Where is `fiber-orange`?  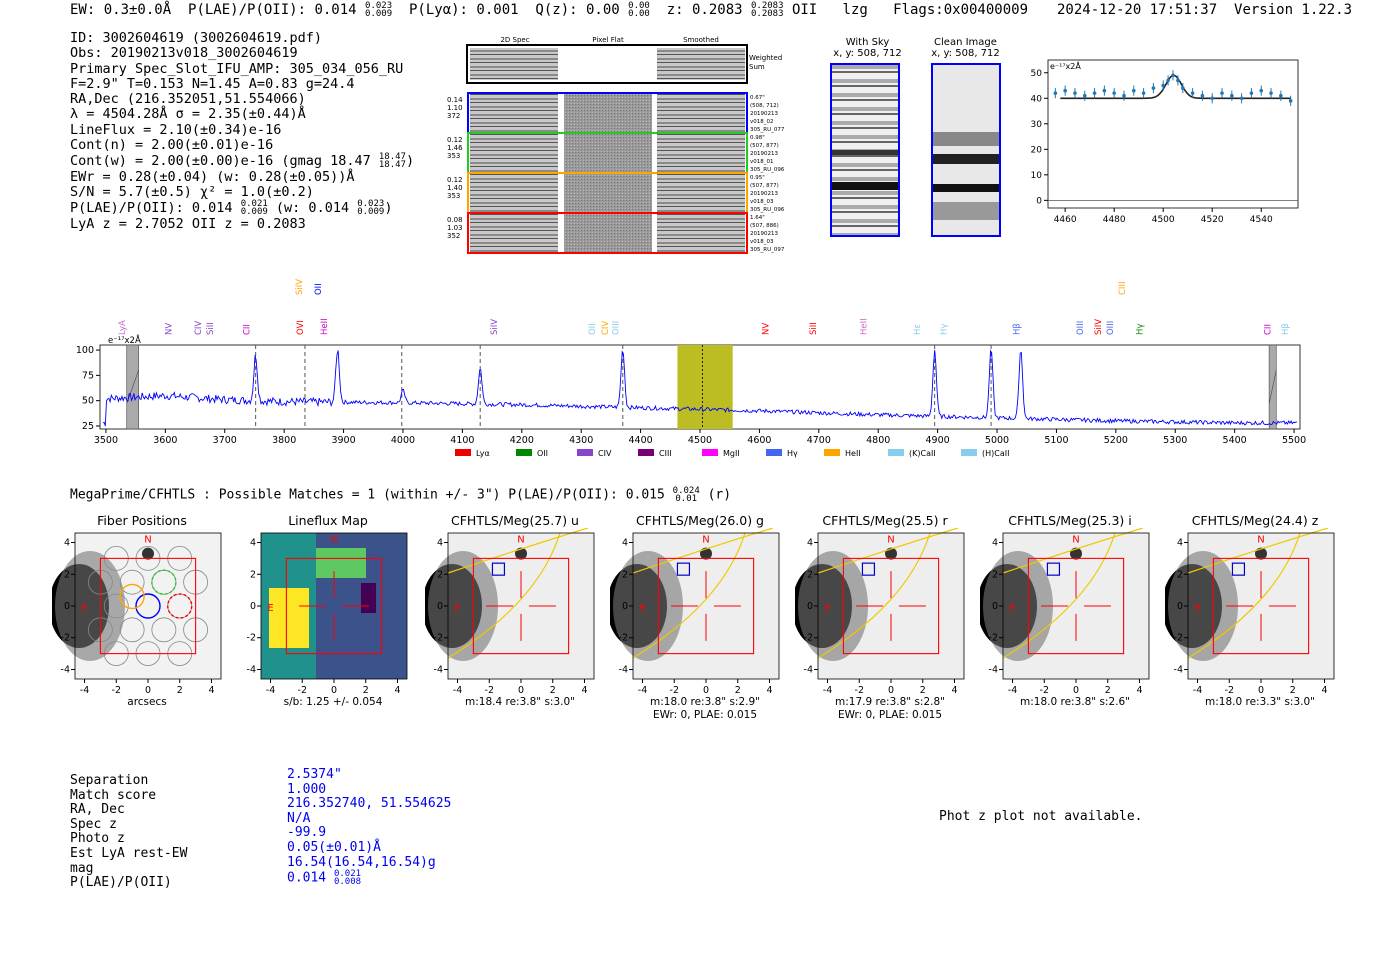
fiber-orange is located at coordinates (132, 596).